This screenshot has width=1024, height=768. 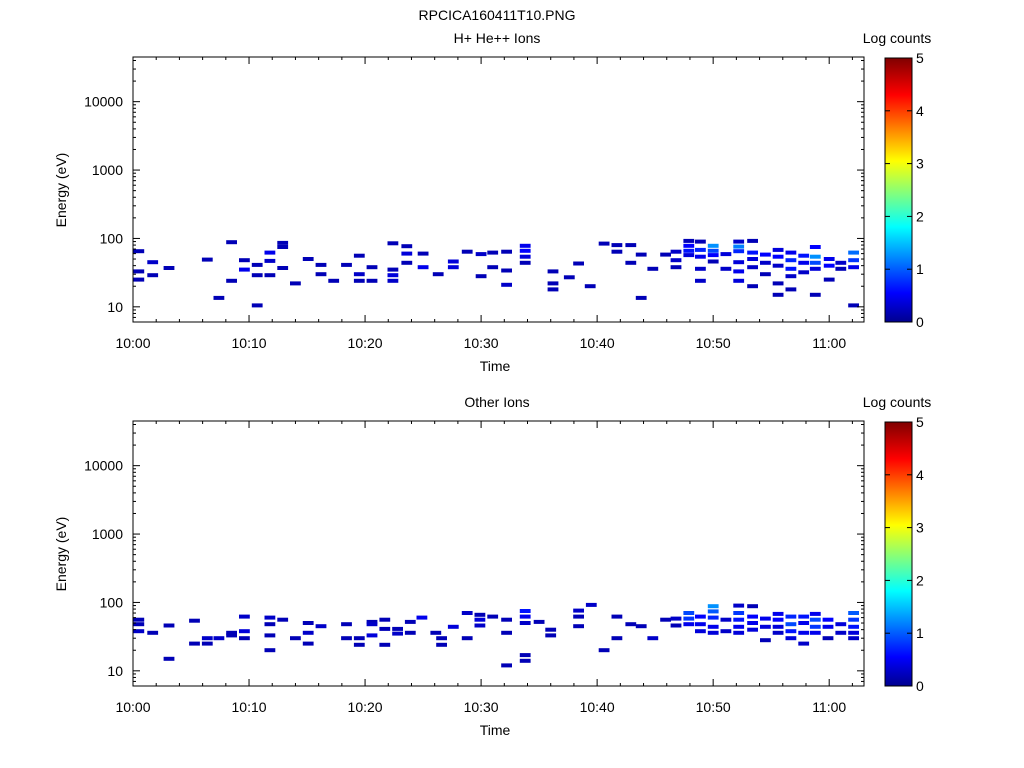 What do you see at coordinates (497, 38) in the screenshot?
I see `panel-title: H+ He++ Ions` at bounding box center [497, 38].